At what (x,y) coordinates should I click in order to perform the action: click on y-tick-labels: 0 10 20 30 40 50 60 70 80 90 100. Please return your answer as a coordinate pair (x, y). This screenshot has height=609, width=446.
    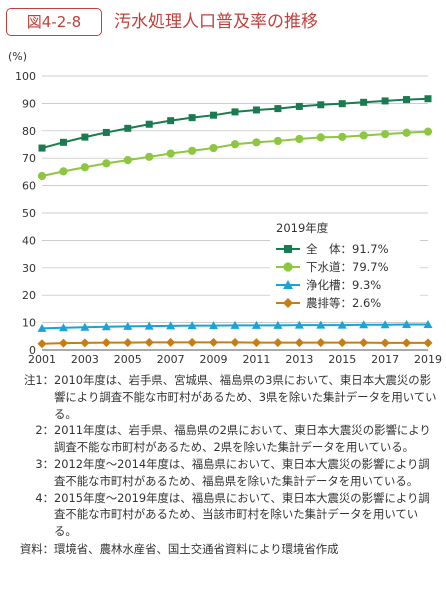
    Looking at the image, I should click on (25, 213).